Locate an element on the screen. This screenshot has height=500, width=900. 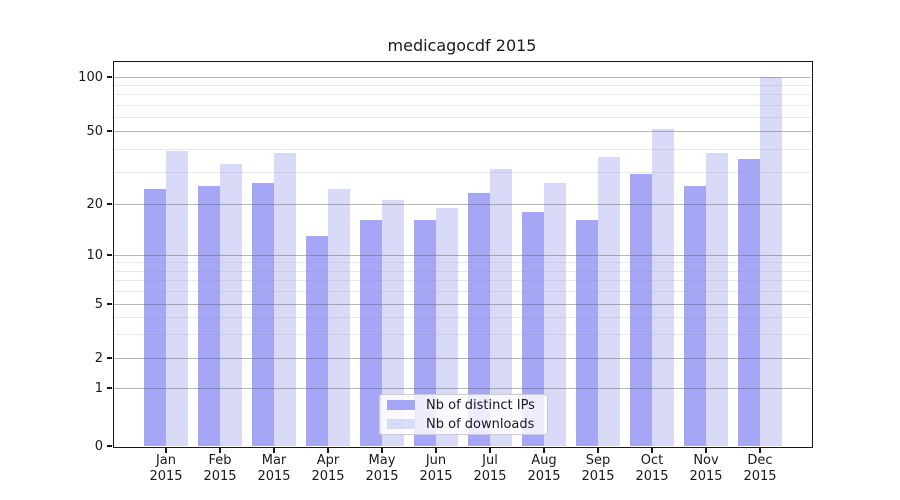
y-tick-label: 0 is located at coordinates (98, 446).